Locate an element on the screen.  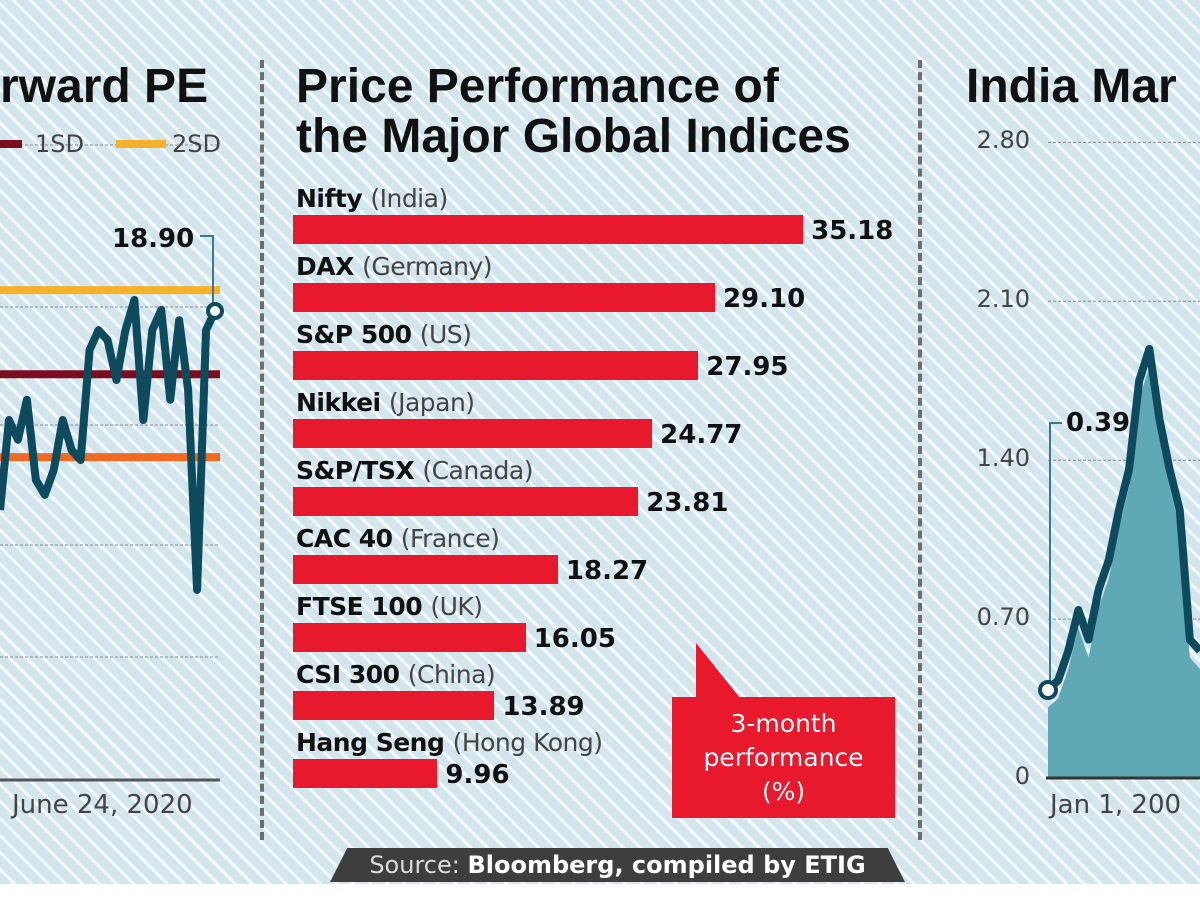
bar-value-label: 13.89 is located at coordinates (543, 707).